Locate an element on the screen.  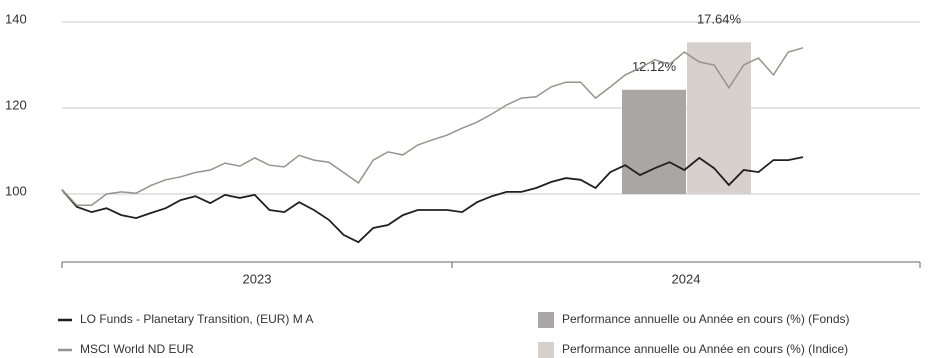
legend-label: MSCI World ND EUR is located at coordinates (137, 349).